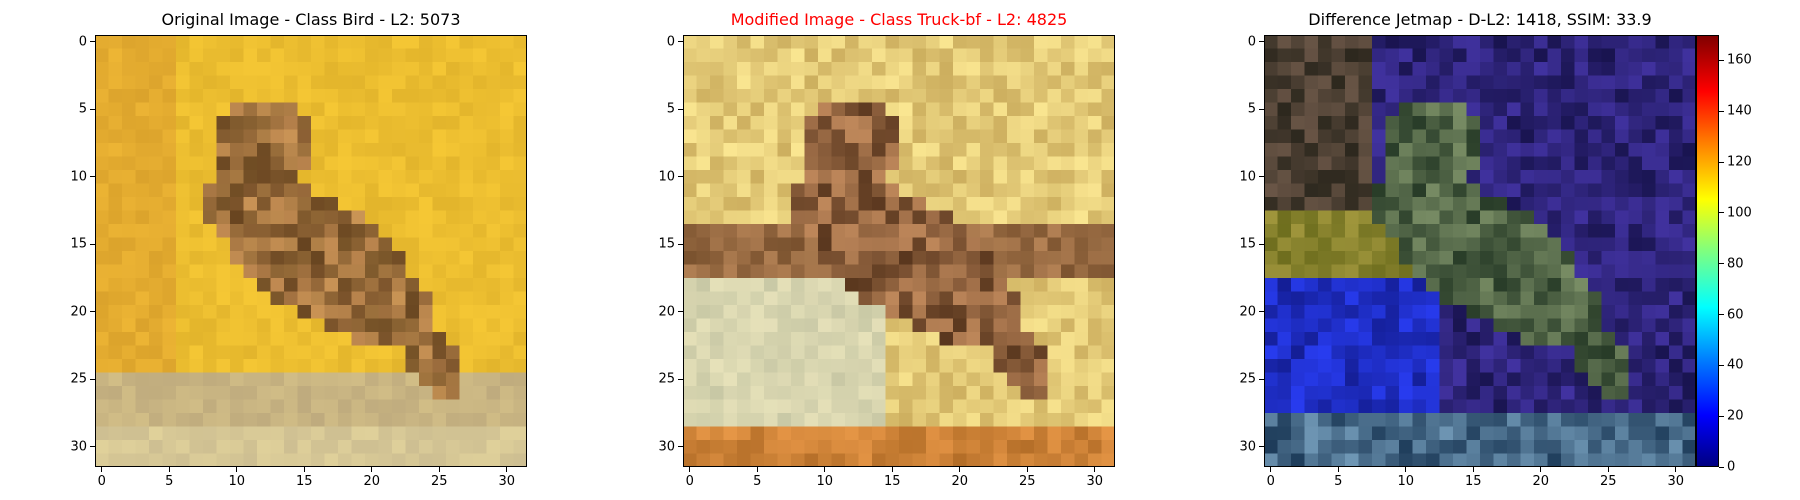 Image resolution: width=1800 pixels, height=500 pixels. What do you see at coordinates (1735, 365) in the screenshot?
I see `colorbar-tick-label: 40` at bounding box center [1735, 365].